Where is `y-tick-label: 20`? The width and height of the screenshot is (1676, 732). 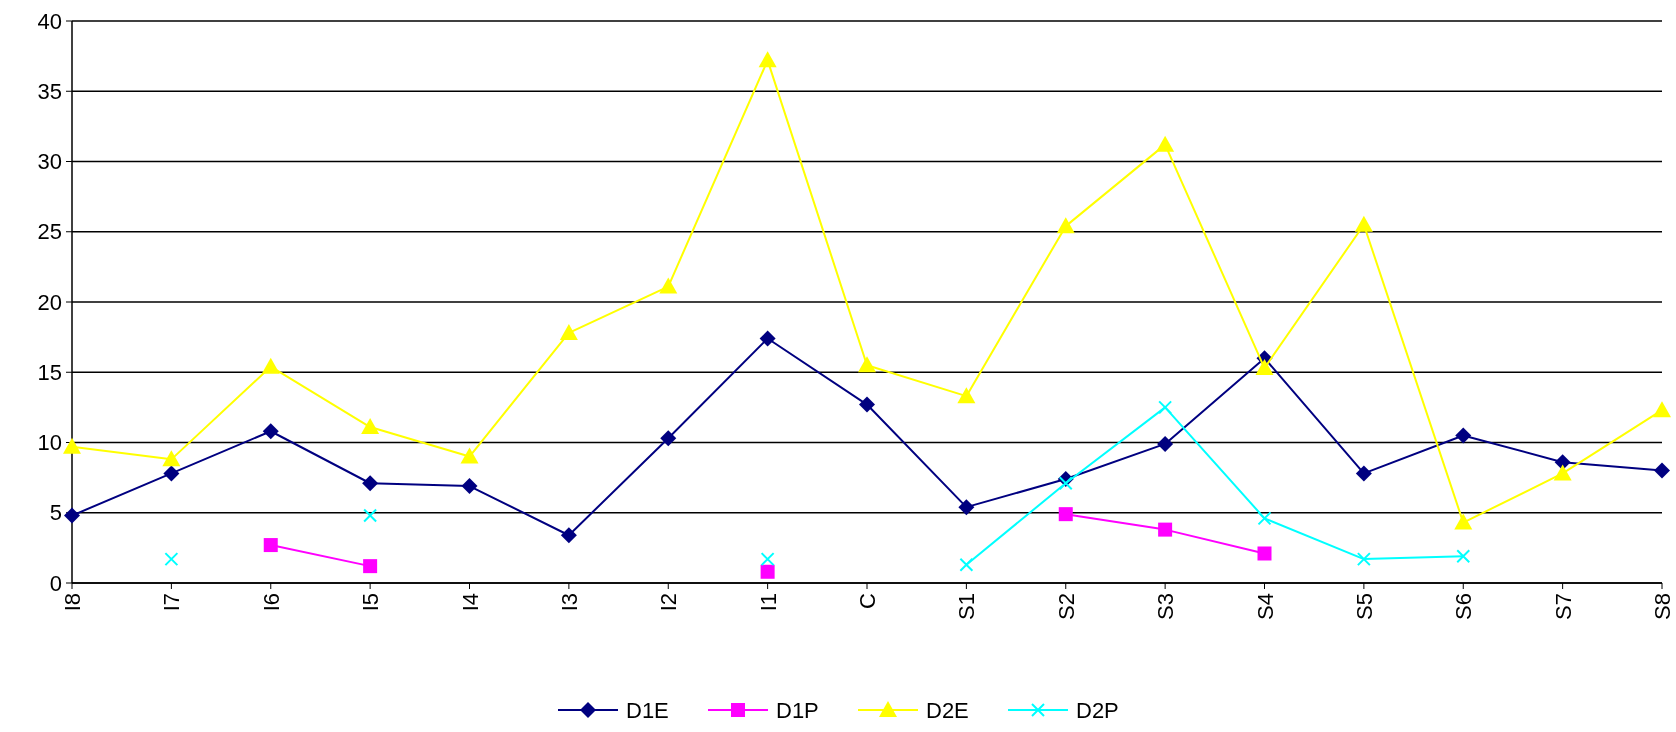
y-tick-label: 20 is located at coordinates (49, 302).